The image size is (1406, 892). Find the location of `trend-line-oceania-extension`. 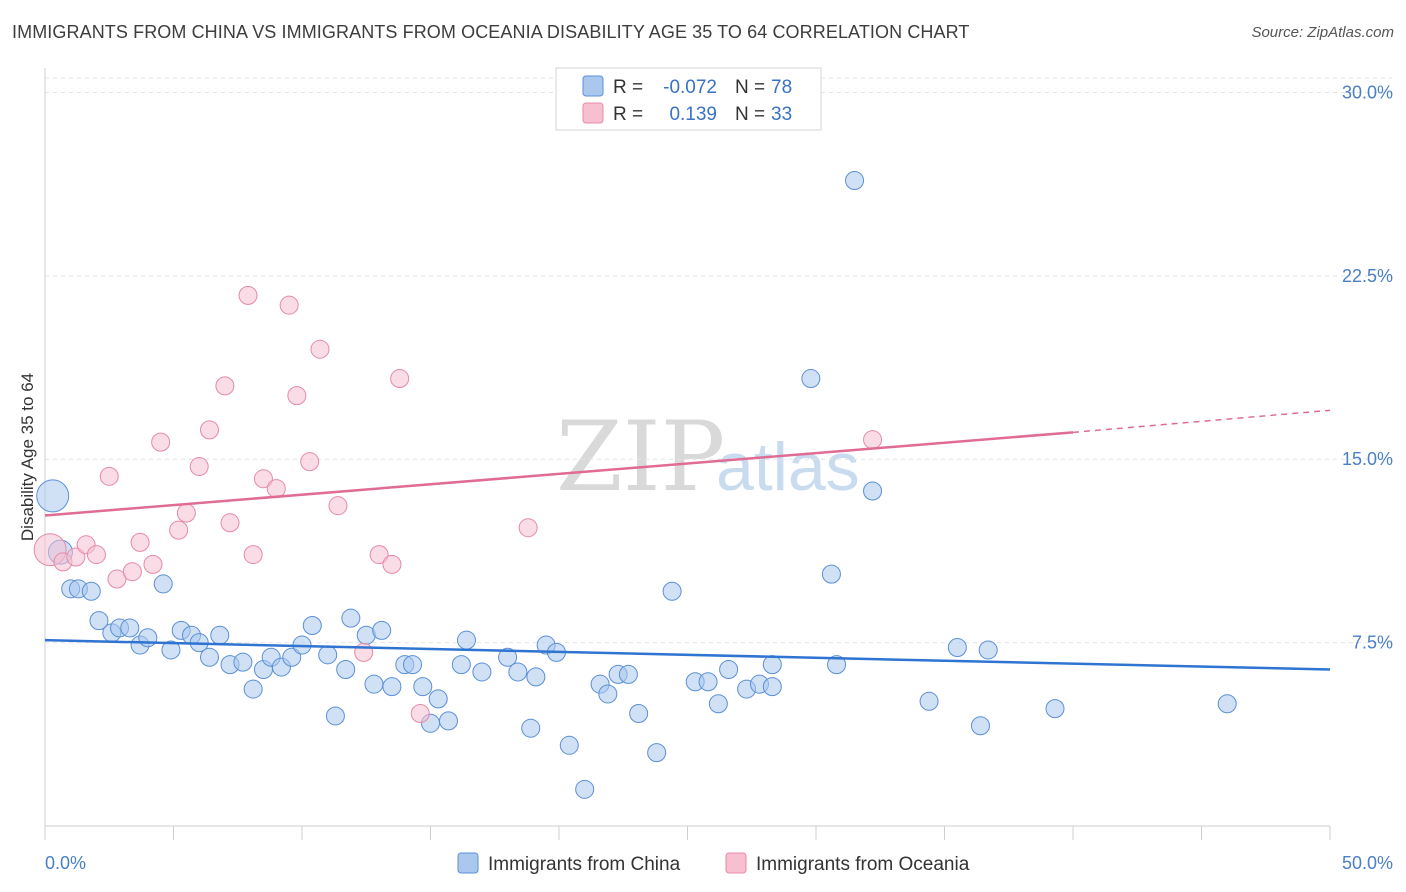

trend-line-oceania-extension is located at coordinates (1201, 421).